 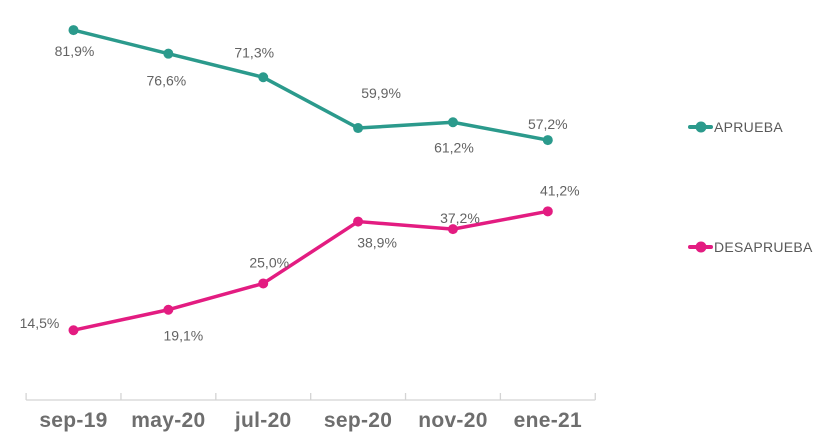 What do you see at coordinates (75, 51) in the screenshot?
I see `aprueba-data-label-sep-19: 81,9%` at bounding box center [75, 51].